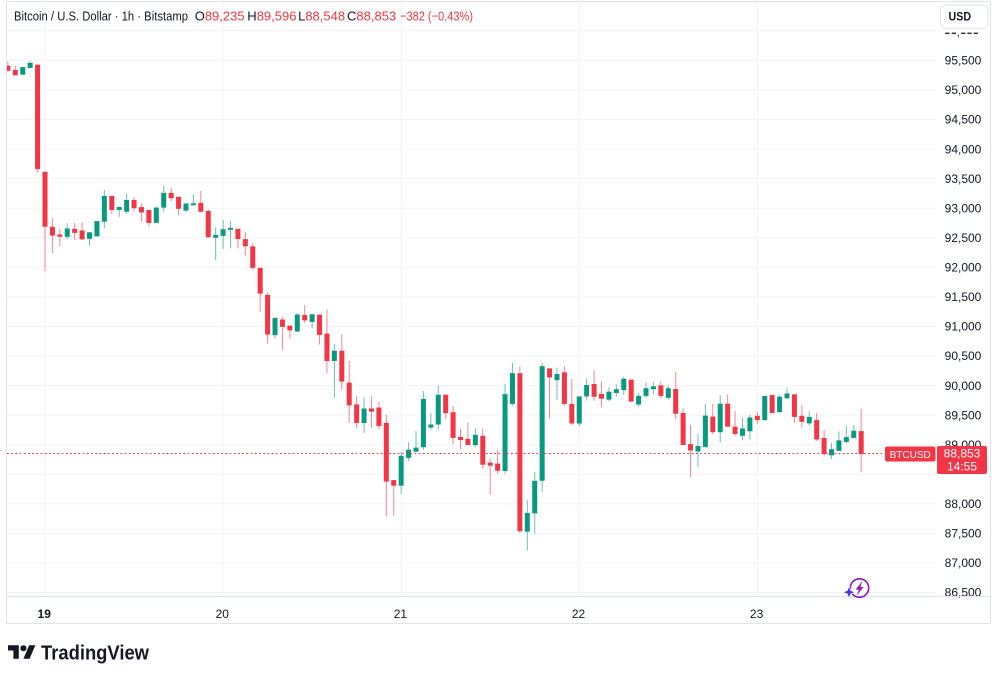  I want to click on svg-text: 20, so click(223, 614).